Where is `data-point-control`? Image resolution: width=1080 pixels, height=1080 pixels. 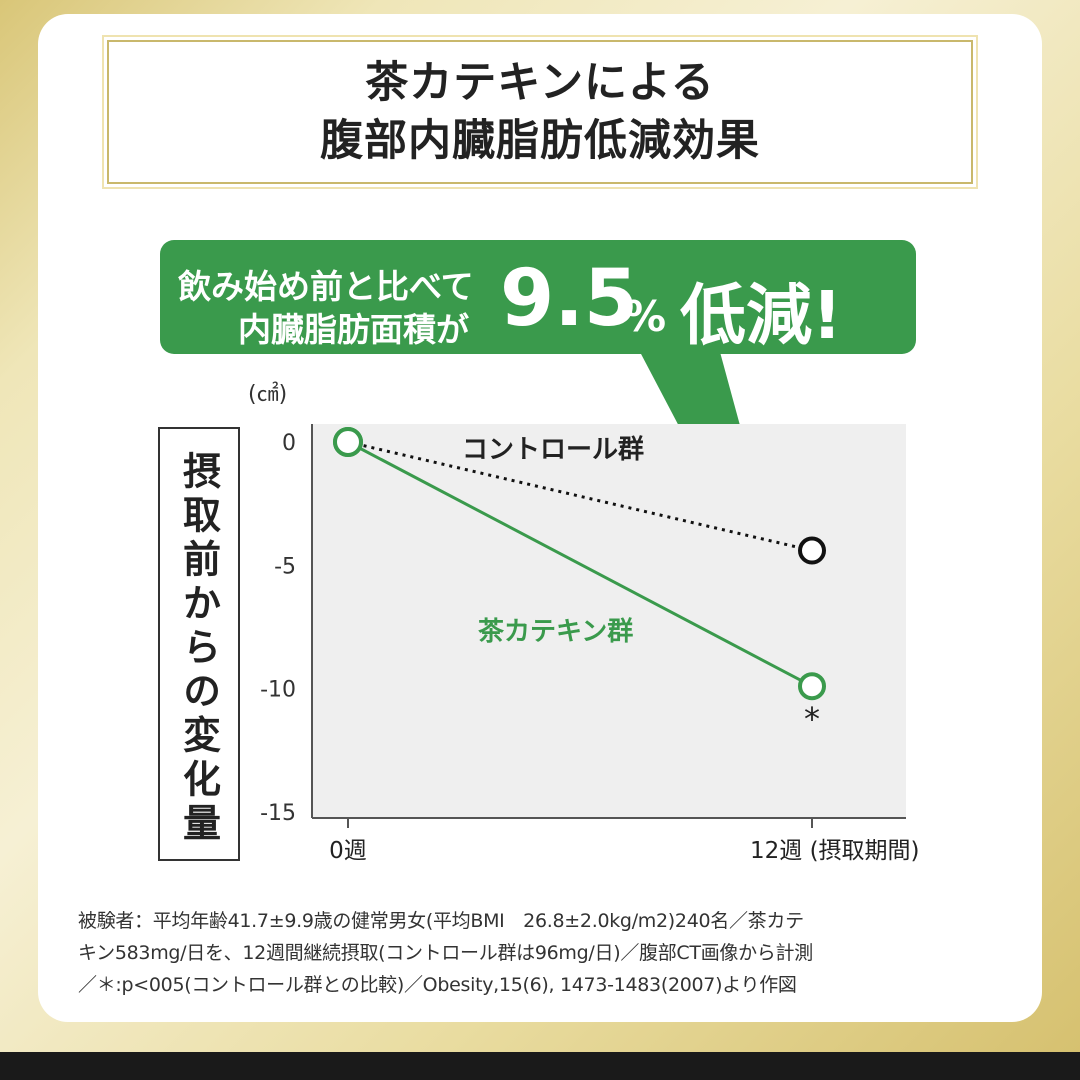 data-point-control is located at coordinates (812, 550).